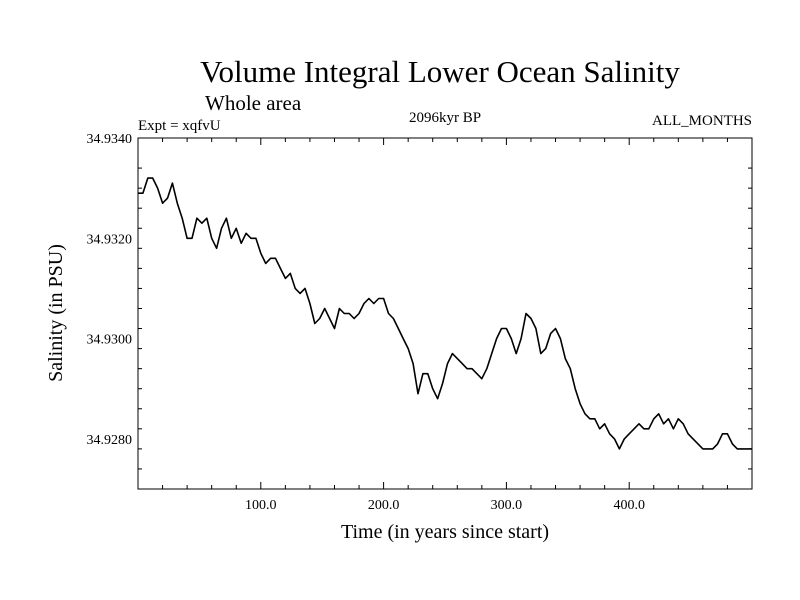 The width and height of the screenshot is (800, 600). What do you see at coordinates (110, 139) in the screenshot?
I see `y-tick-label: 34.9340` at bounding box center [110, 139].